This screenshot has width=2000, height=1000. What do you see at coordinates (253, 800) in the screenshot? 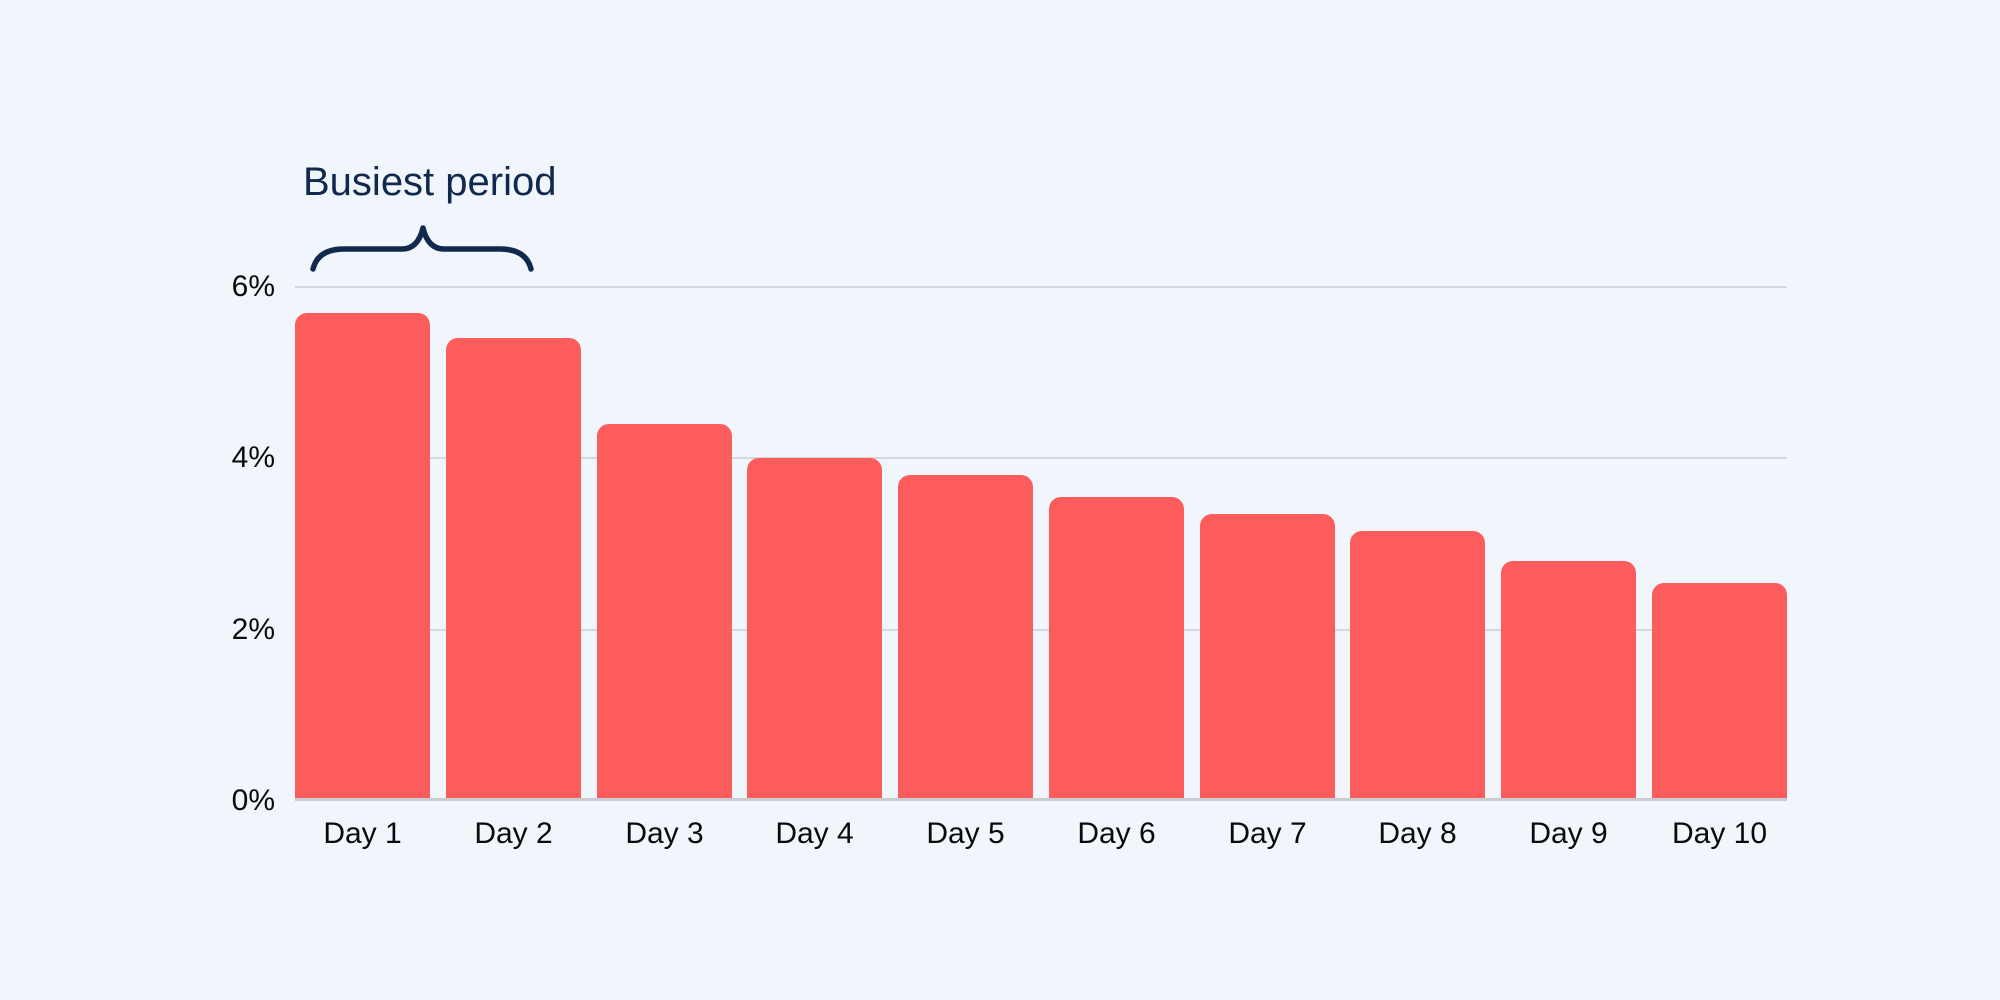
I see `y-tick-label-0-: 0%` at bounding box center [253, 800].